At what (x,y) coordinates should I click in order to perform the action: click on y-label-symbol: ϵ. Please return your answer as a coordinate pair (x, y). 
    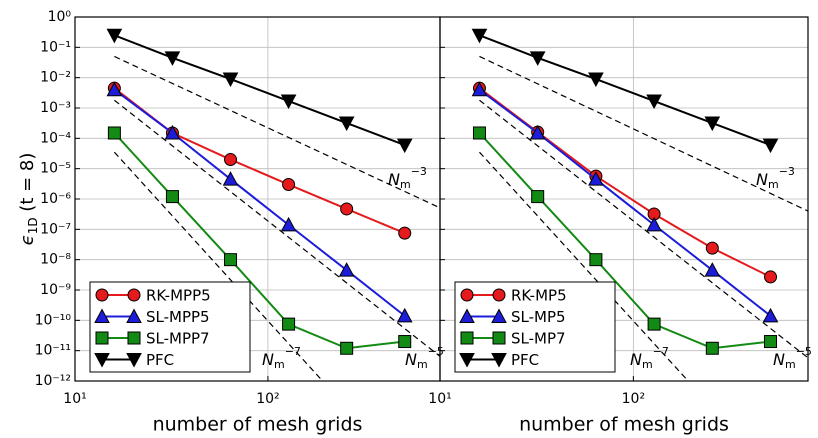
    Looking at the image, I should click on (27, 239).